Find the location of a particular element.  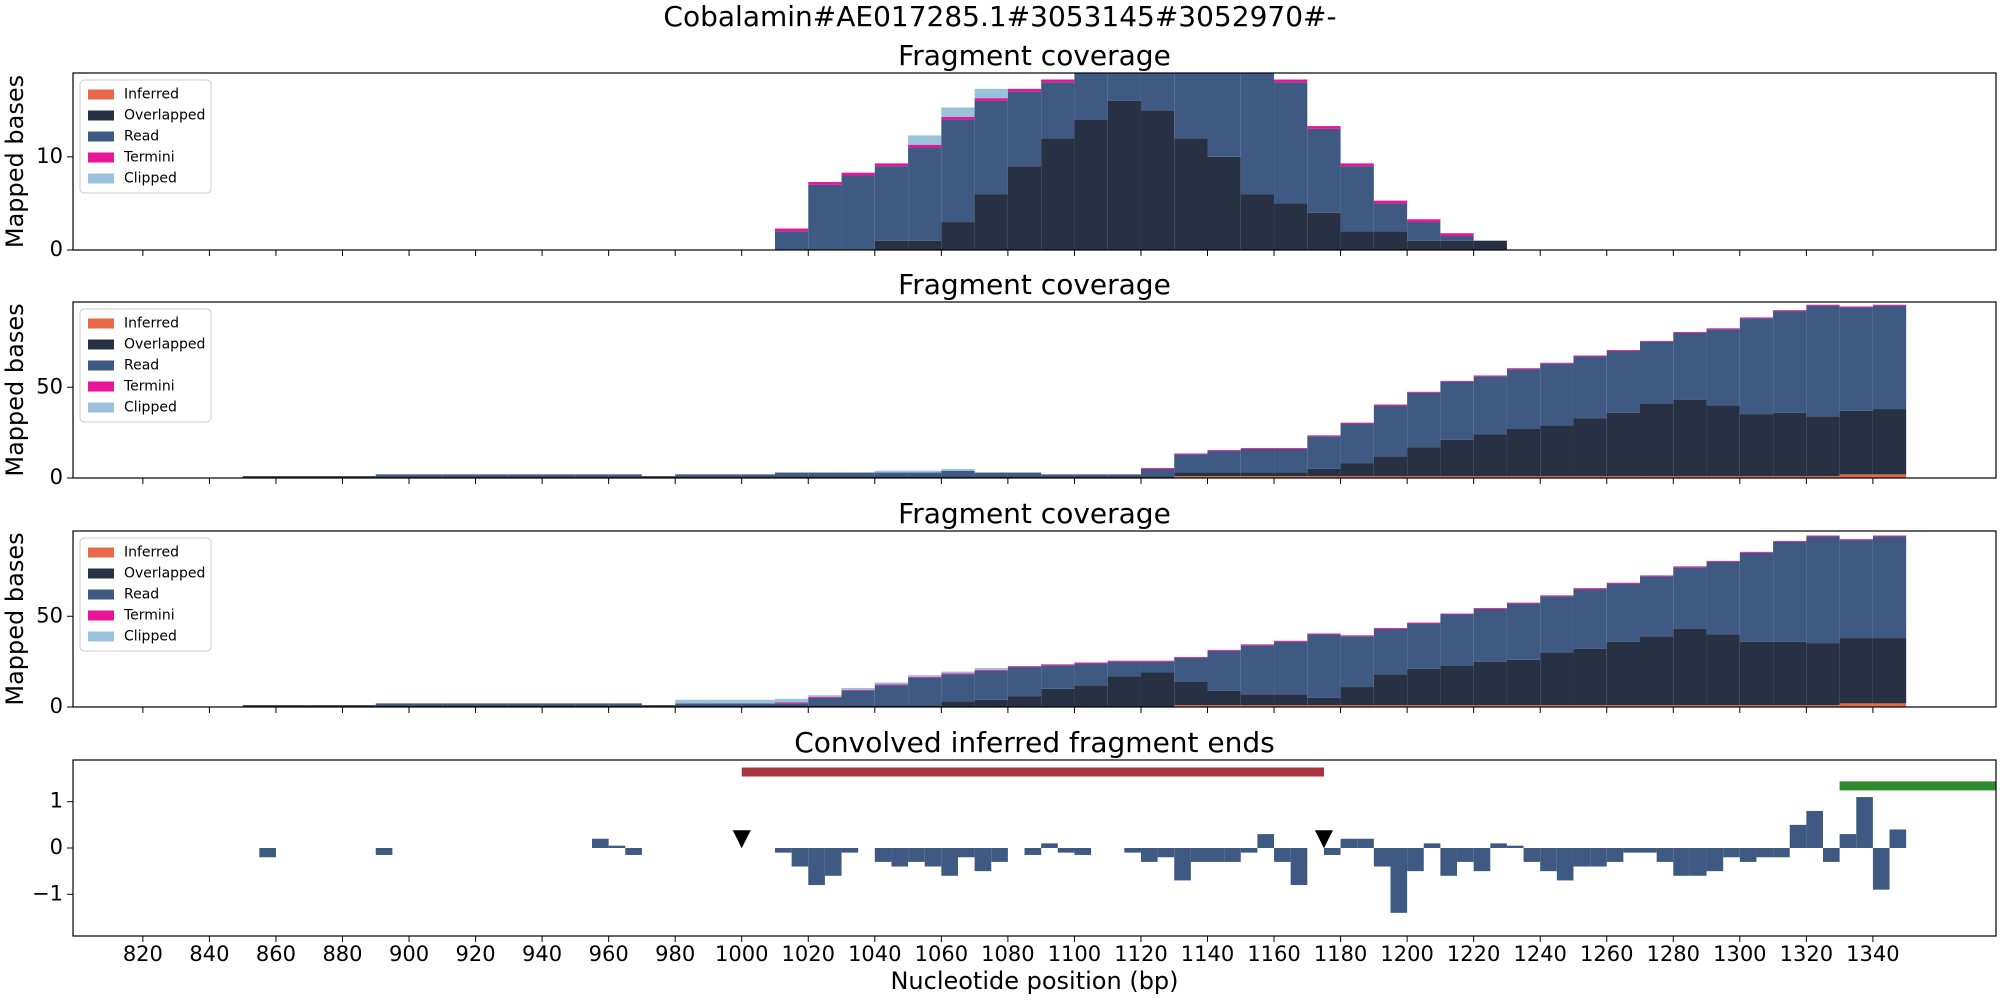

y-tick-label: 50 is located at coordinates (49, 386).